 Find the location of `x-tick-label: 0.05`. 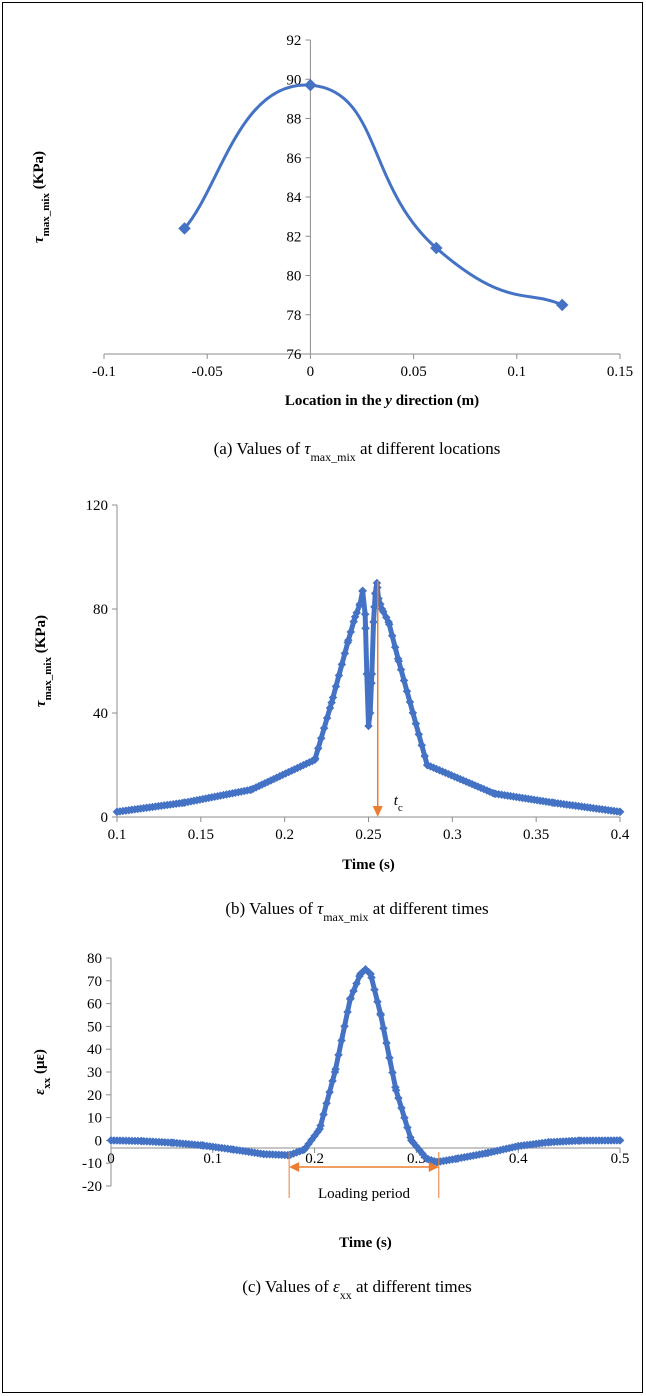

x-tick-label: 0.05 is located at coordinates (413, 372).